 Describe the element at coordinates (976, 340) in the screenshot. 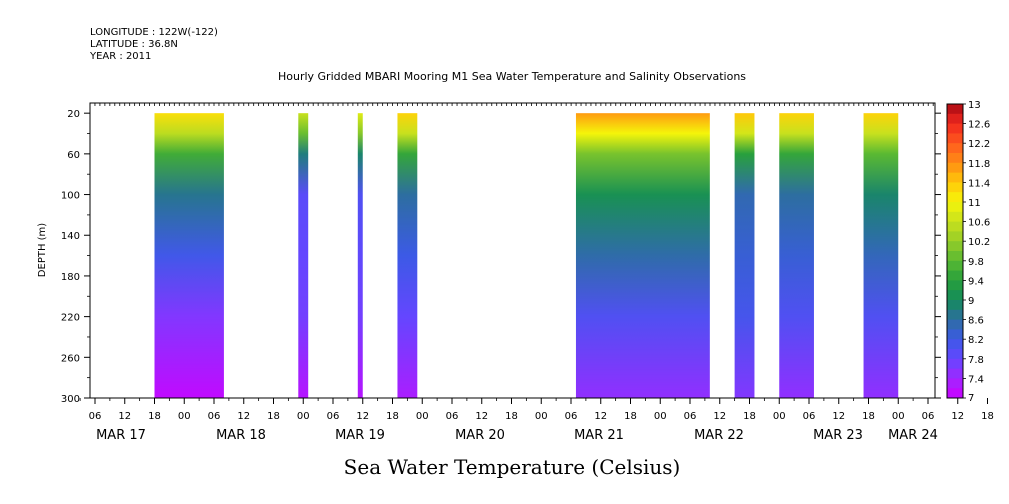

I see `colorbar-label: 8.2` at that location.